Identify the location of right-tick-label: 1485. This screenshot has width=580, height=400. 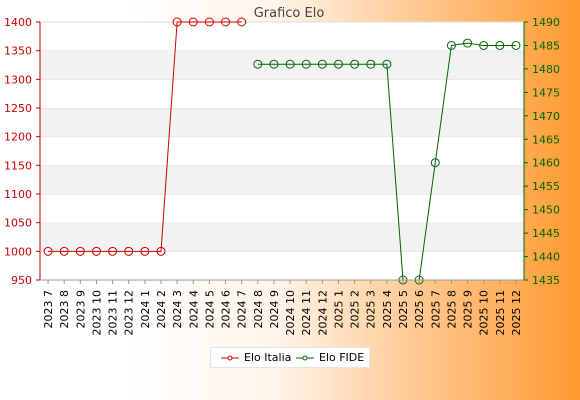
(546, 45).